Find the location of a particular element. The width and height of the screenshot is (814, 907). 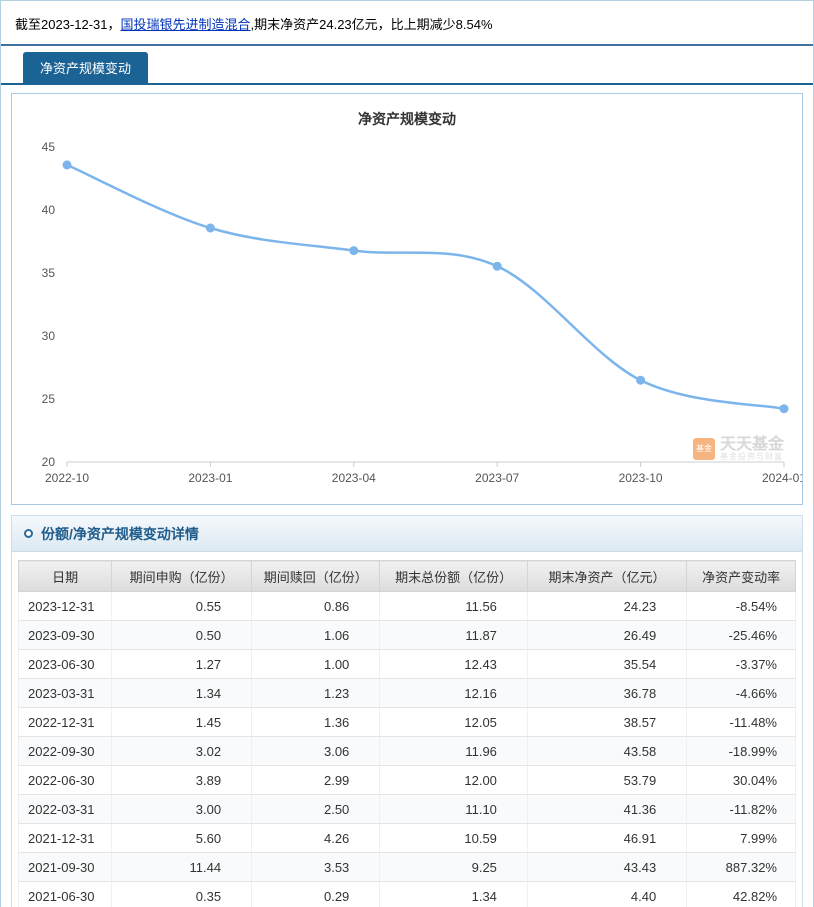

ring-bullet-icon is located at coordinates (28, 533).